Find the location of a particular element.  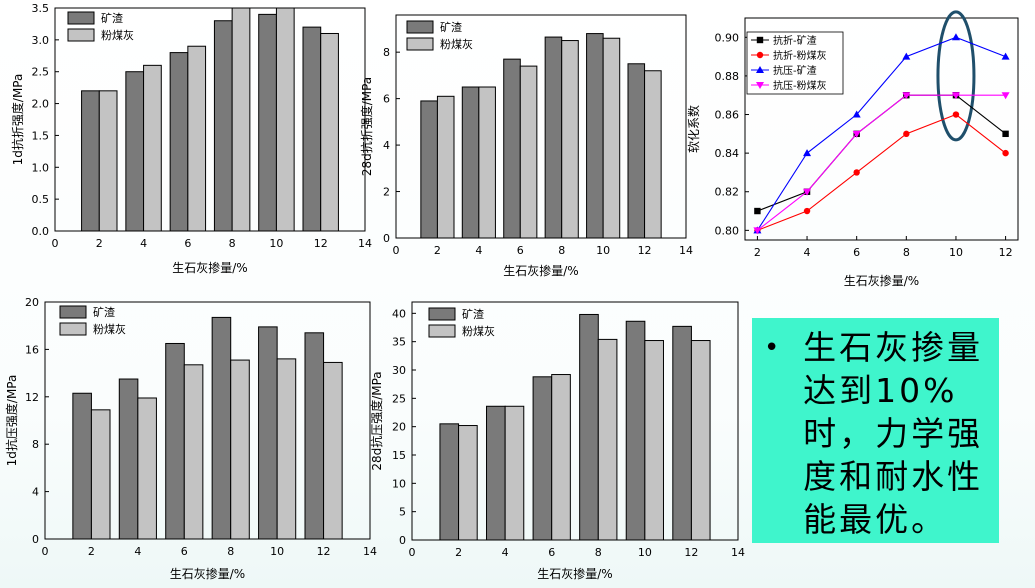

y-tick-label: 16 is located at coordinates (32, 349).